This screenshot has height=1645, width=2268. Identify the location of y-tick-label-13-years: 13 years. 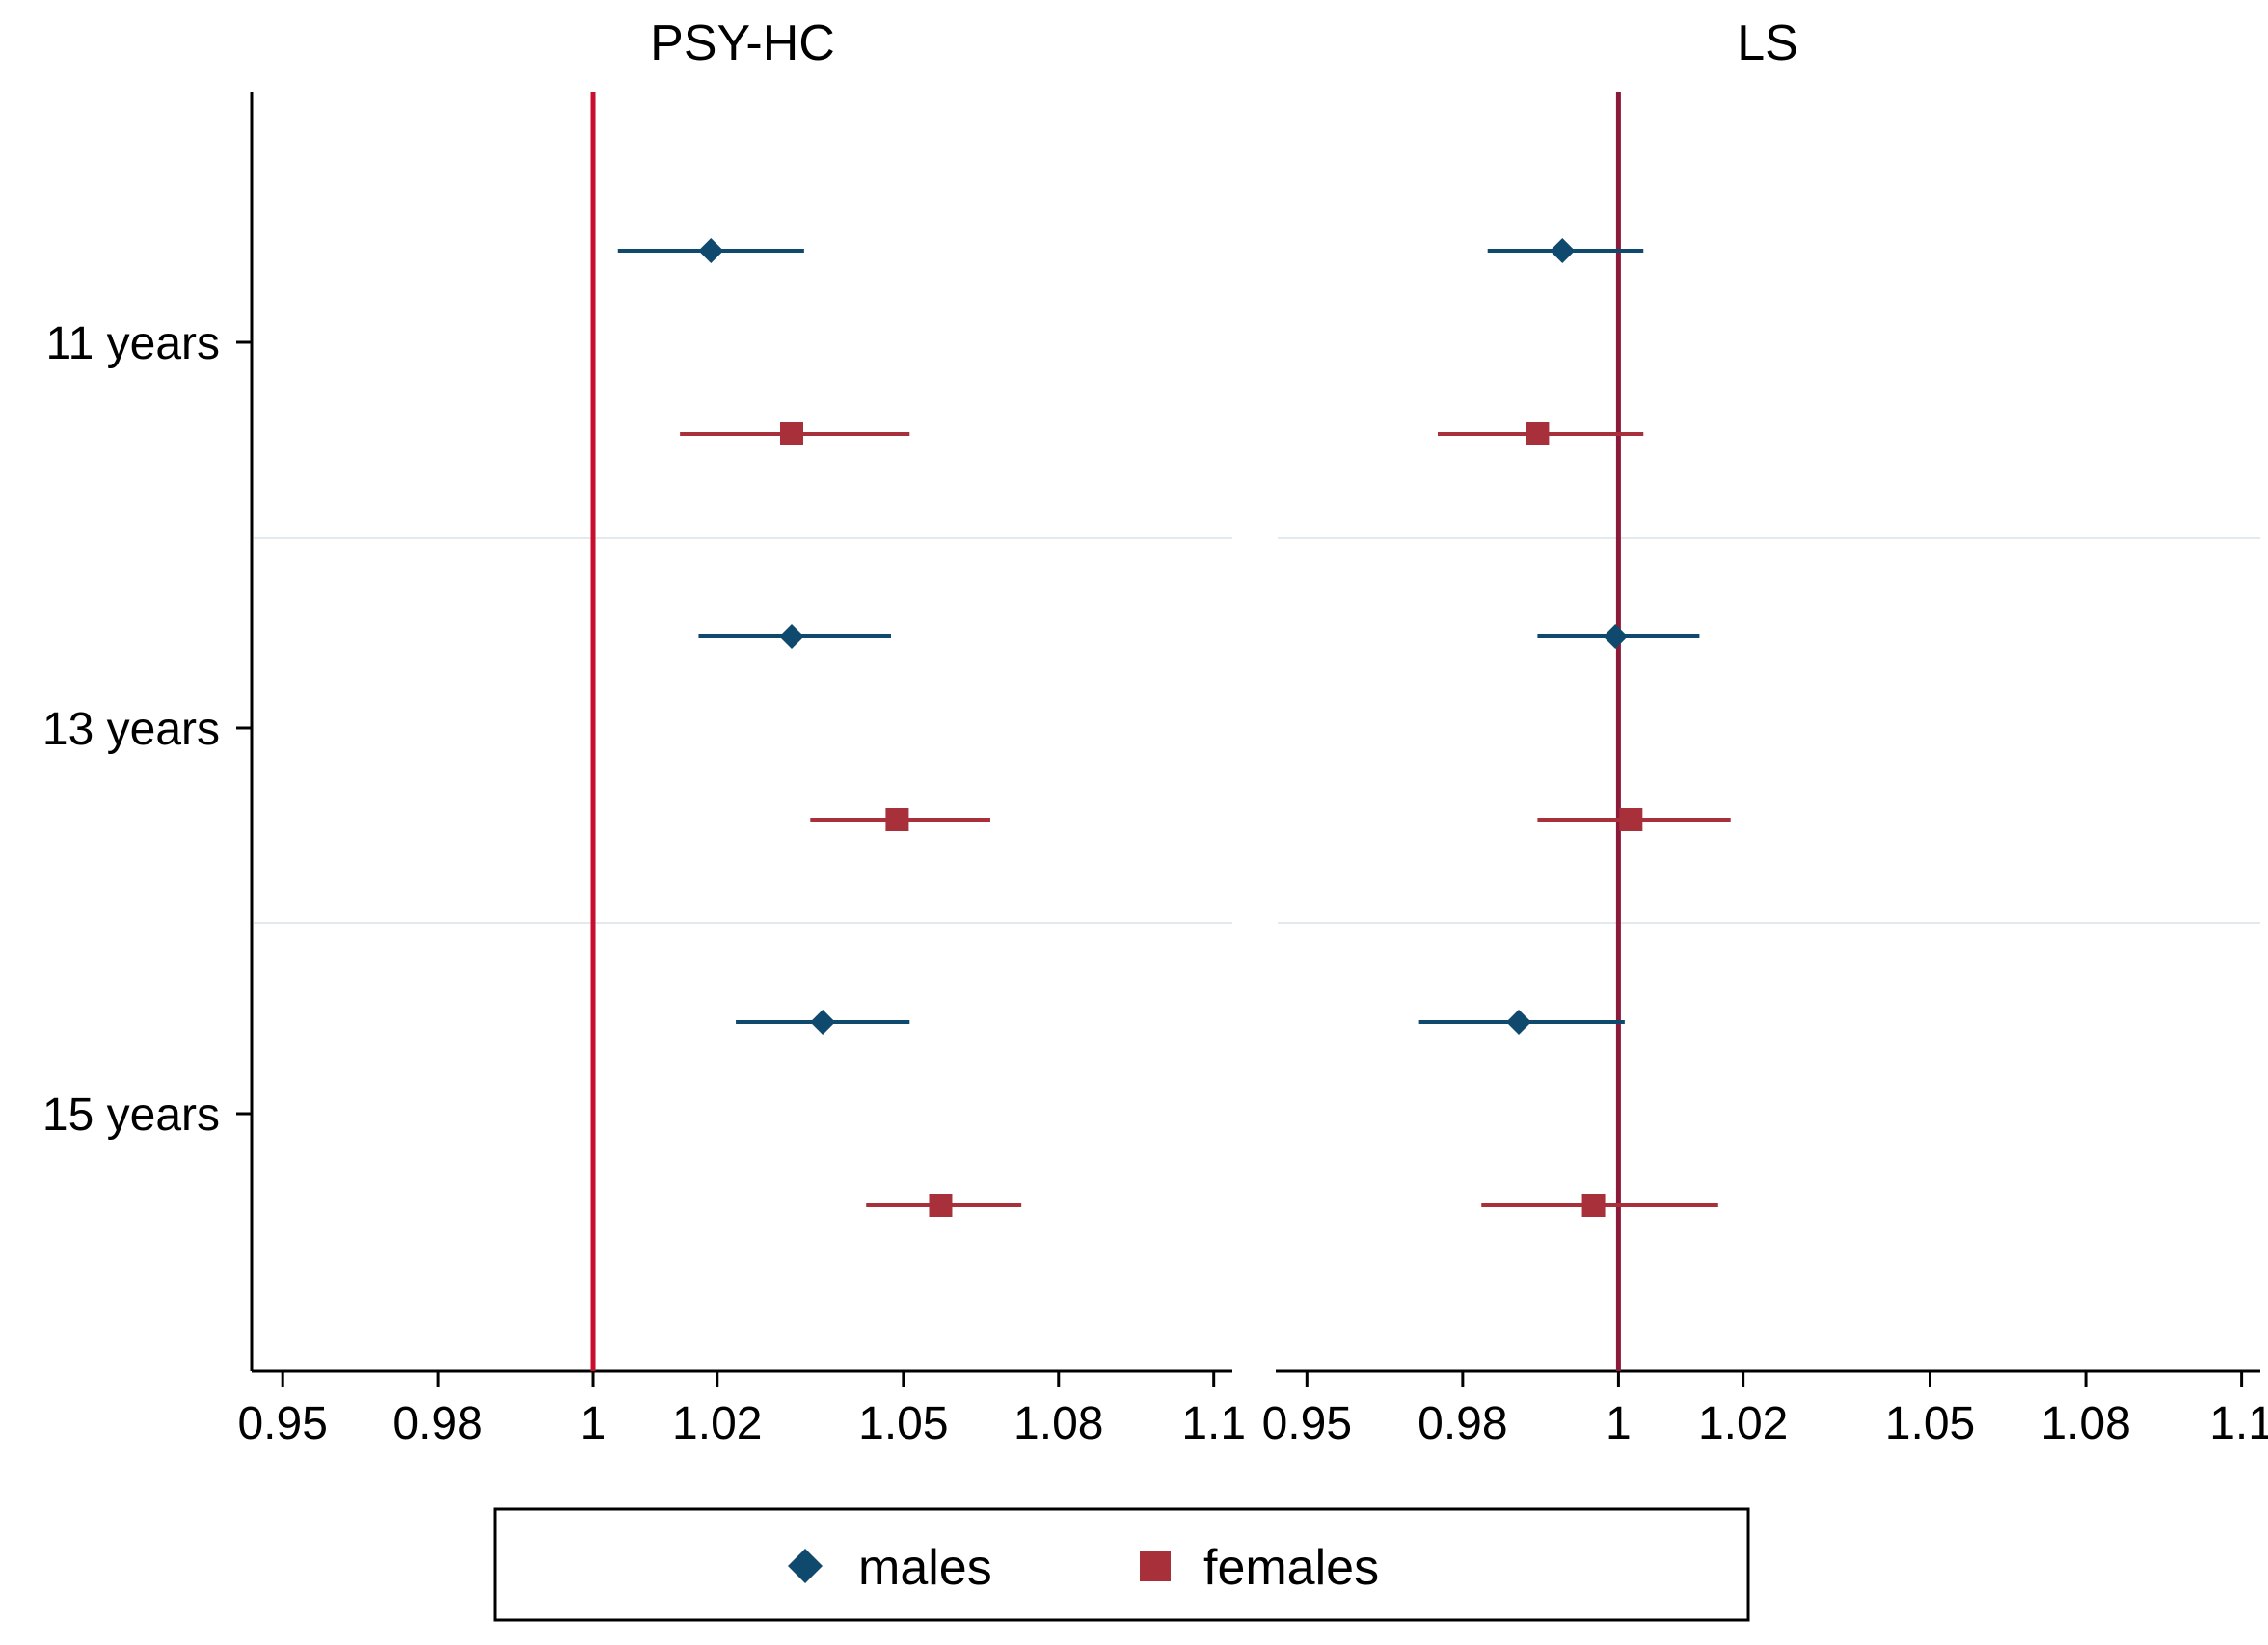
(131, 729).